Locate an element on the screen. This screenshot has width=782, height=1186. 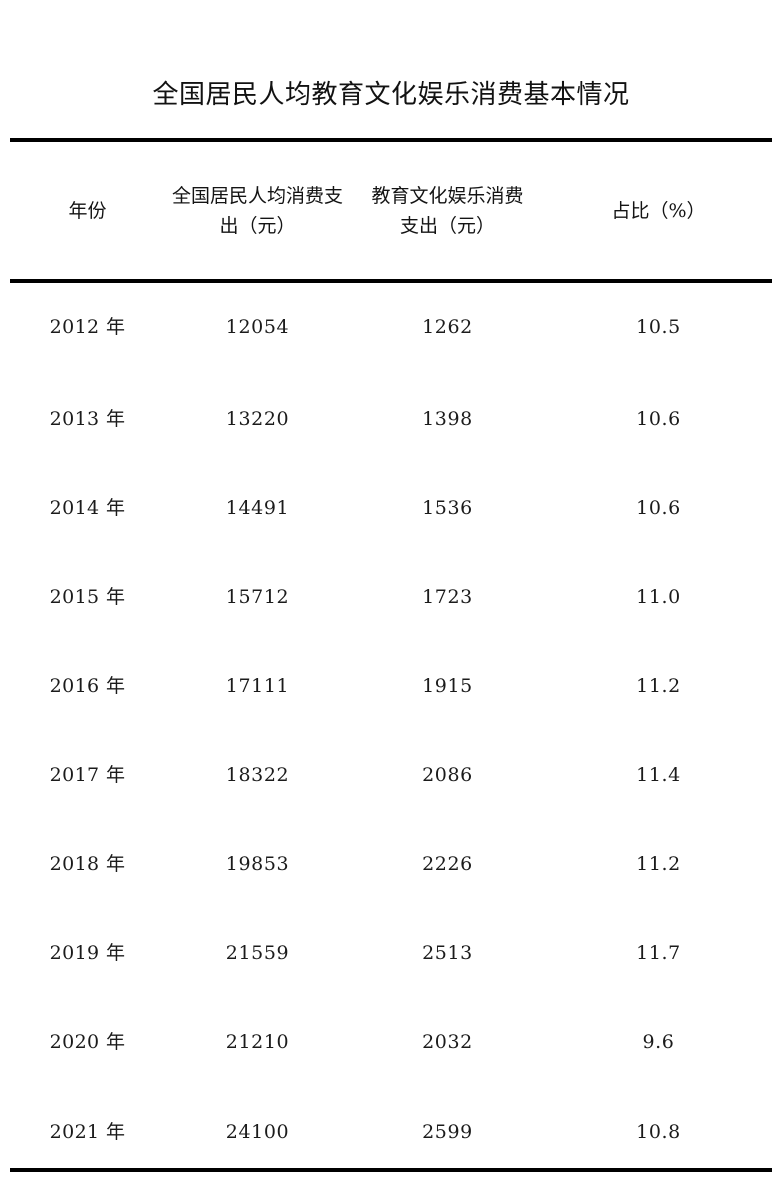
table-top-rule is located at coordinates (391, 140).